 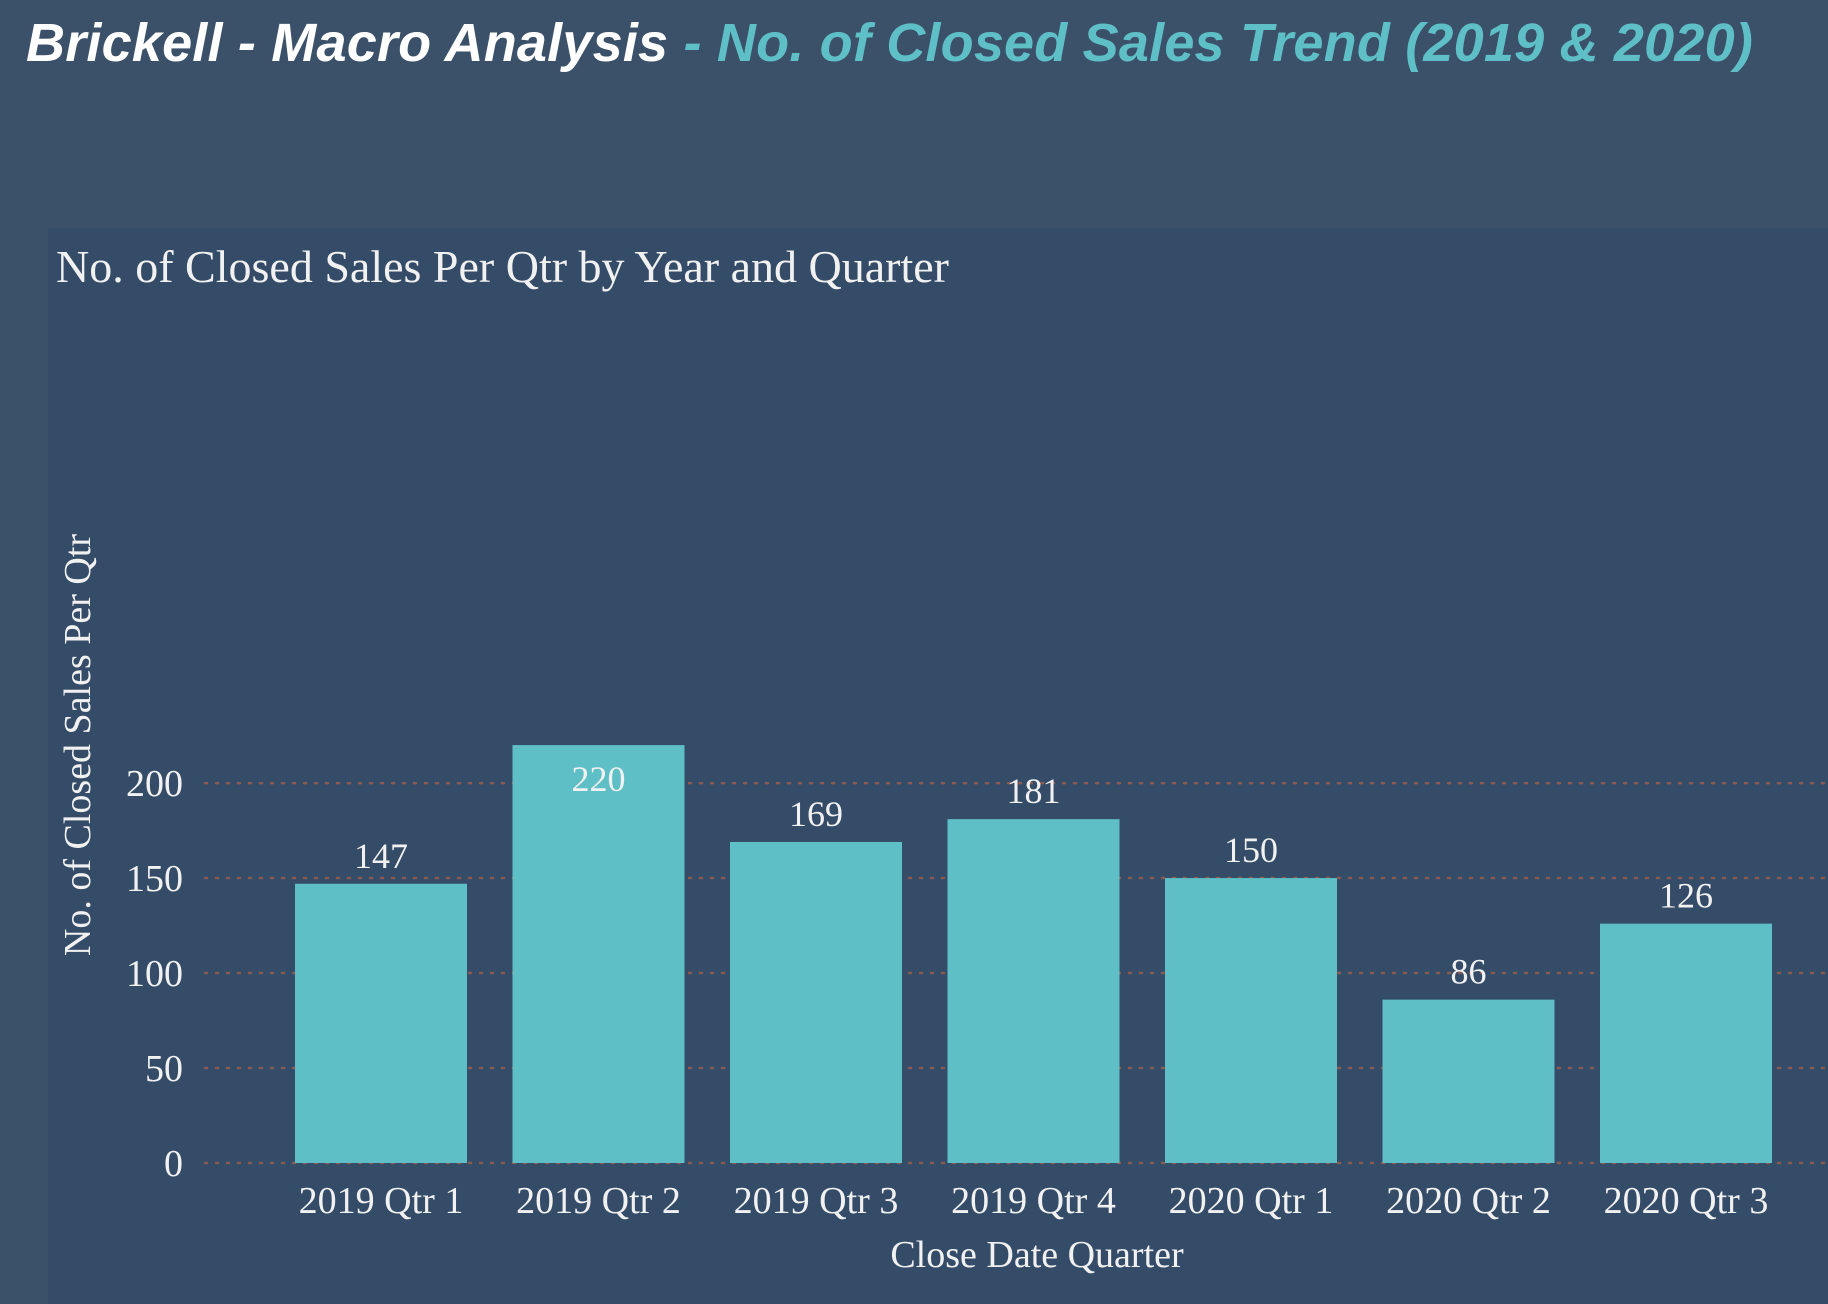 What do you see at coordinates (381, 1201) in the screenshot?
I see `x-category-label: 2019 Qtr 1` at bounding box center [381, 1201].